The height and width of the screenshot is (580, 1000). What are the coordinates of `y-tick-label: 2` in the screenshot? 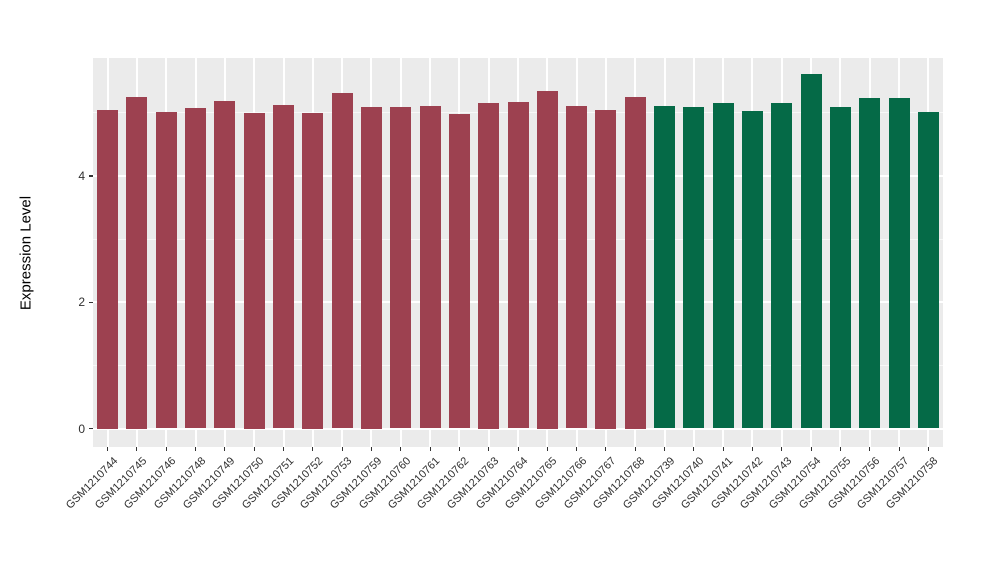 It's located at (81, 302).